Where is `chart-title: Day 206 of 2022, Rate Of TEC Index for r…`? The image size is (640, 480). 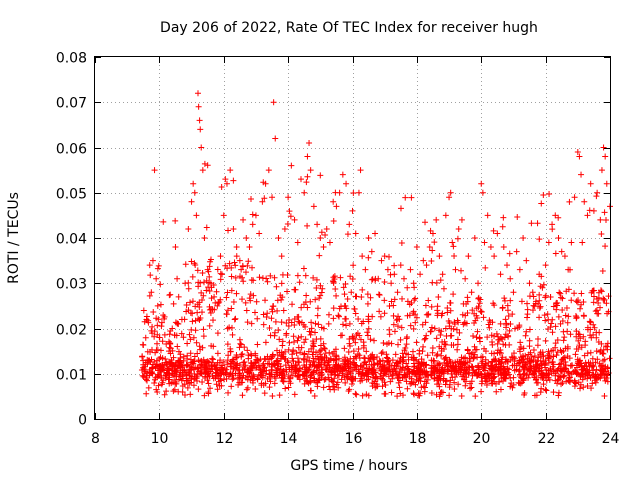 chart-title: Day 206 of 2022, Rate Of TEC Index for r… is located at coordinates (349, 28).